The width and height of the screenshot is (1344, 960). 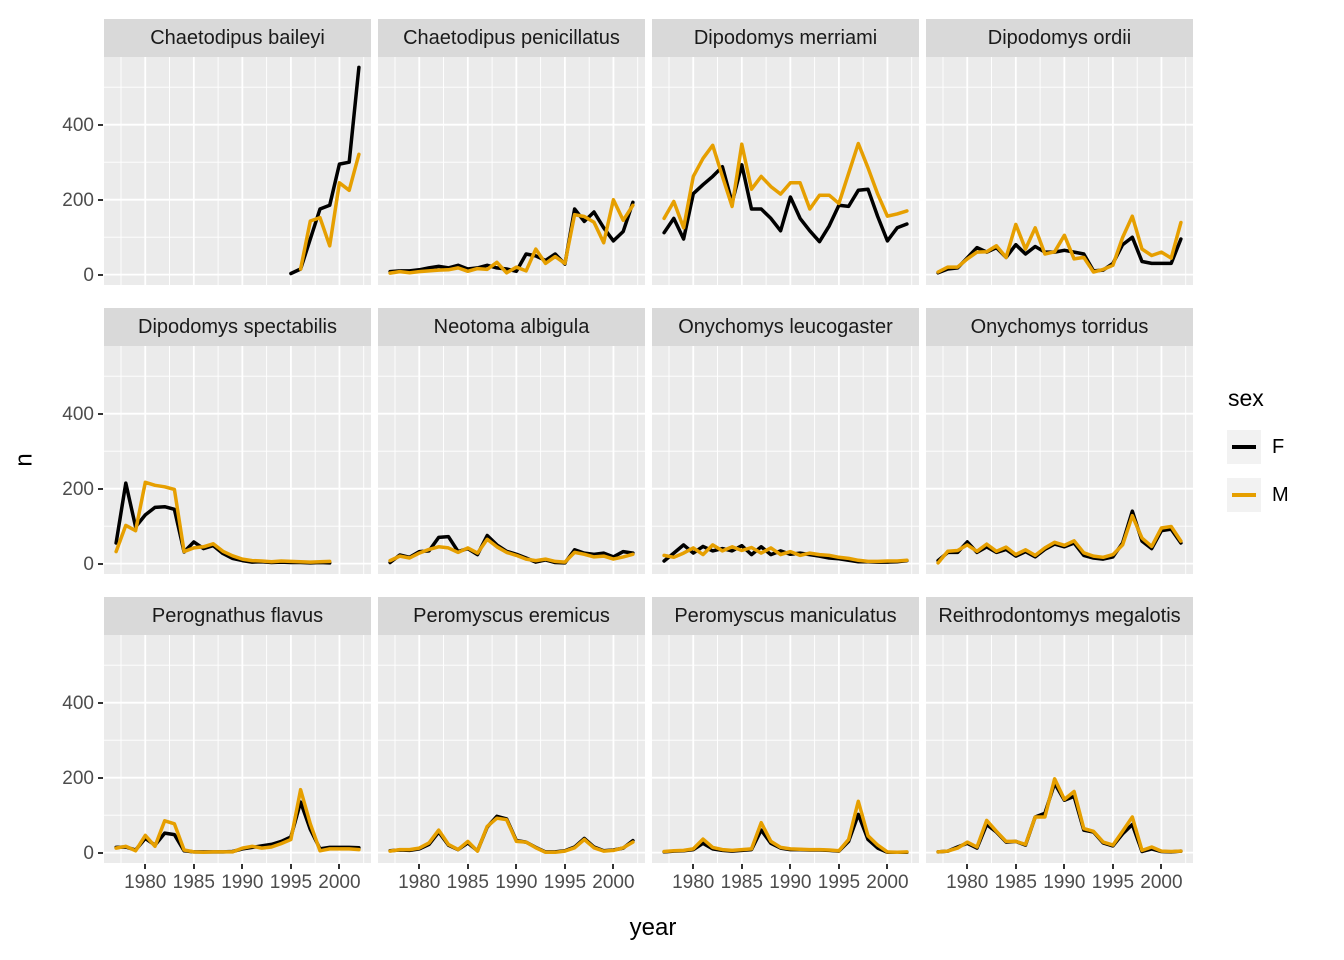 I want to click on facet-strip-title: Reithrodontomys megalotis, so click(x=1059, y=615).